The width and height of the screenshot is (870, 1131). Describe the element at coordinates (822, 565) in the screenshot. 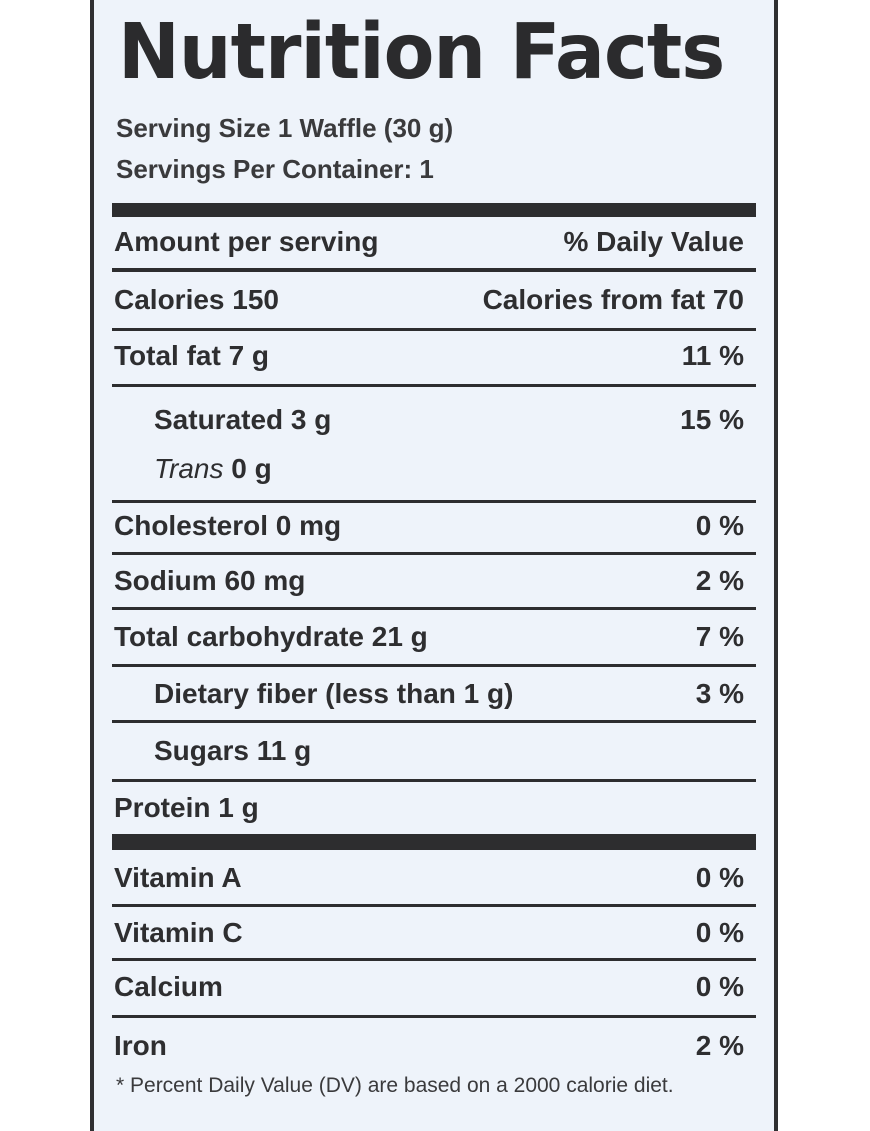

I see `right-margin` at that location.